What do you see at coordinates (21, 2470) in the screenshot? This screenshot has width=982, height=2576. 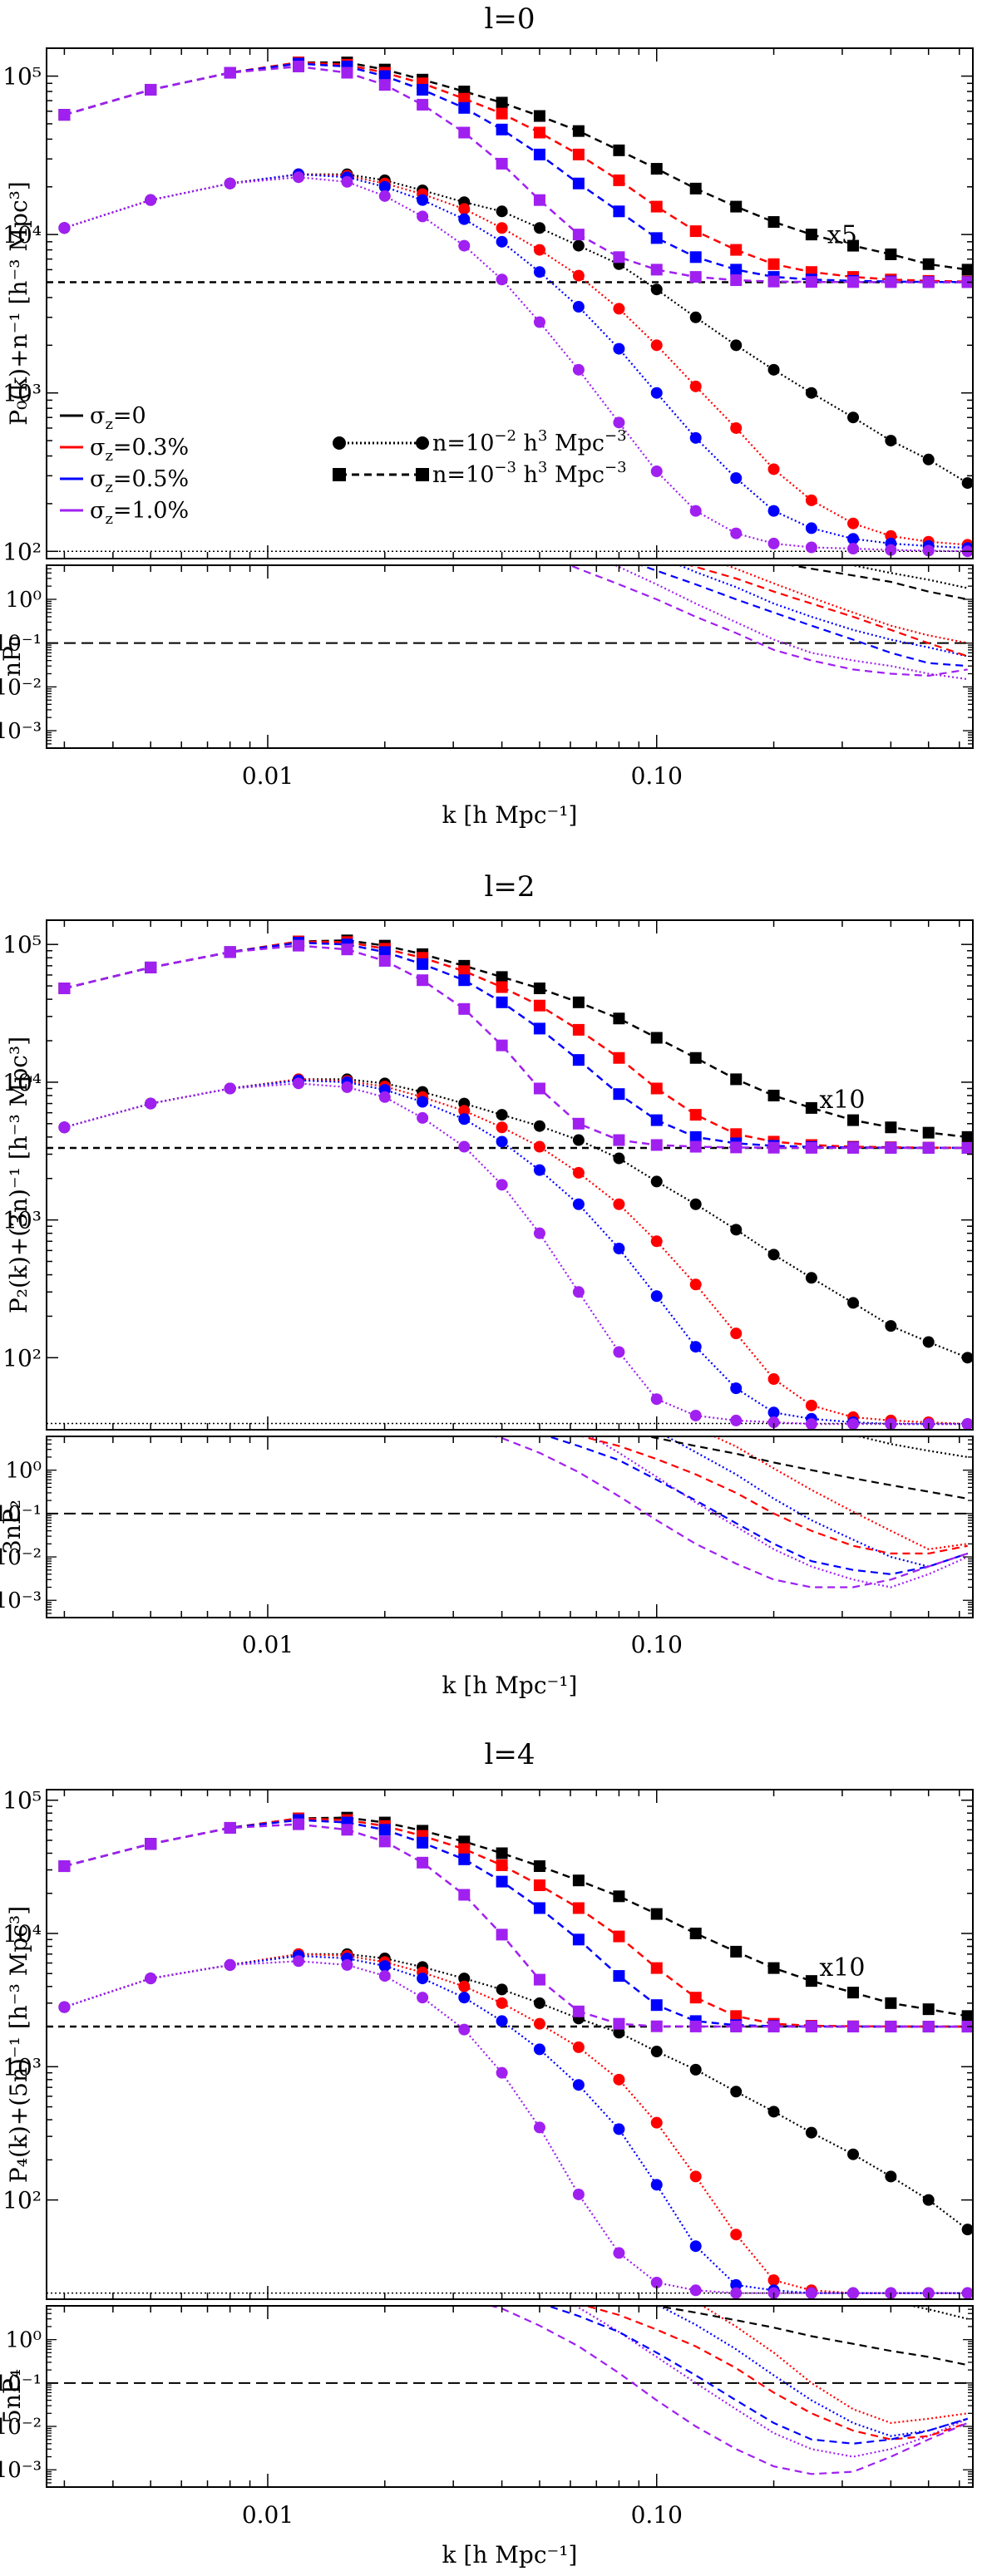 I see `y-tick-label: 10⁻³` at bounding box center [21, 2470].